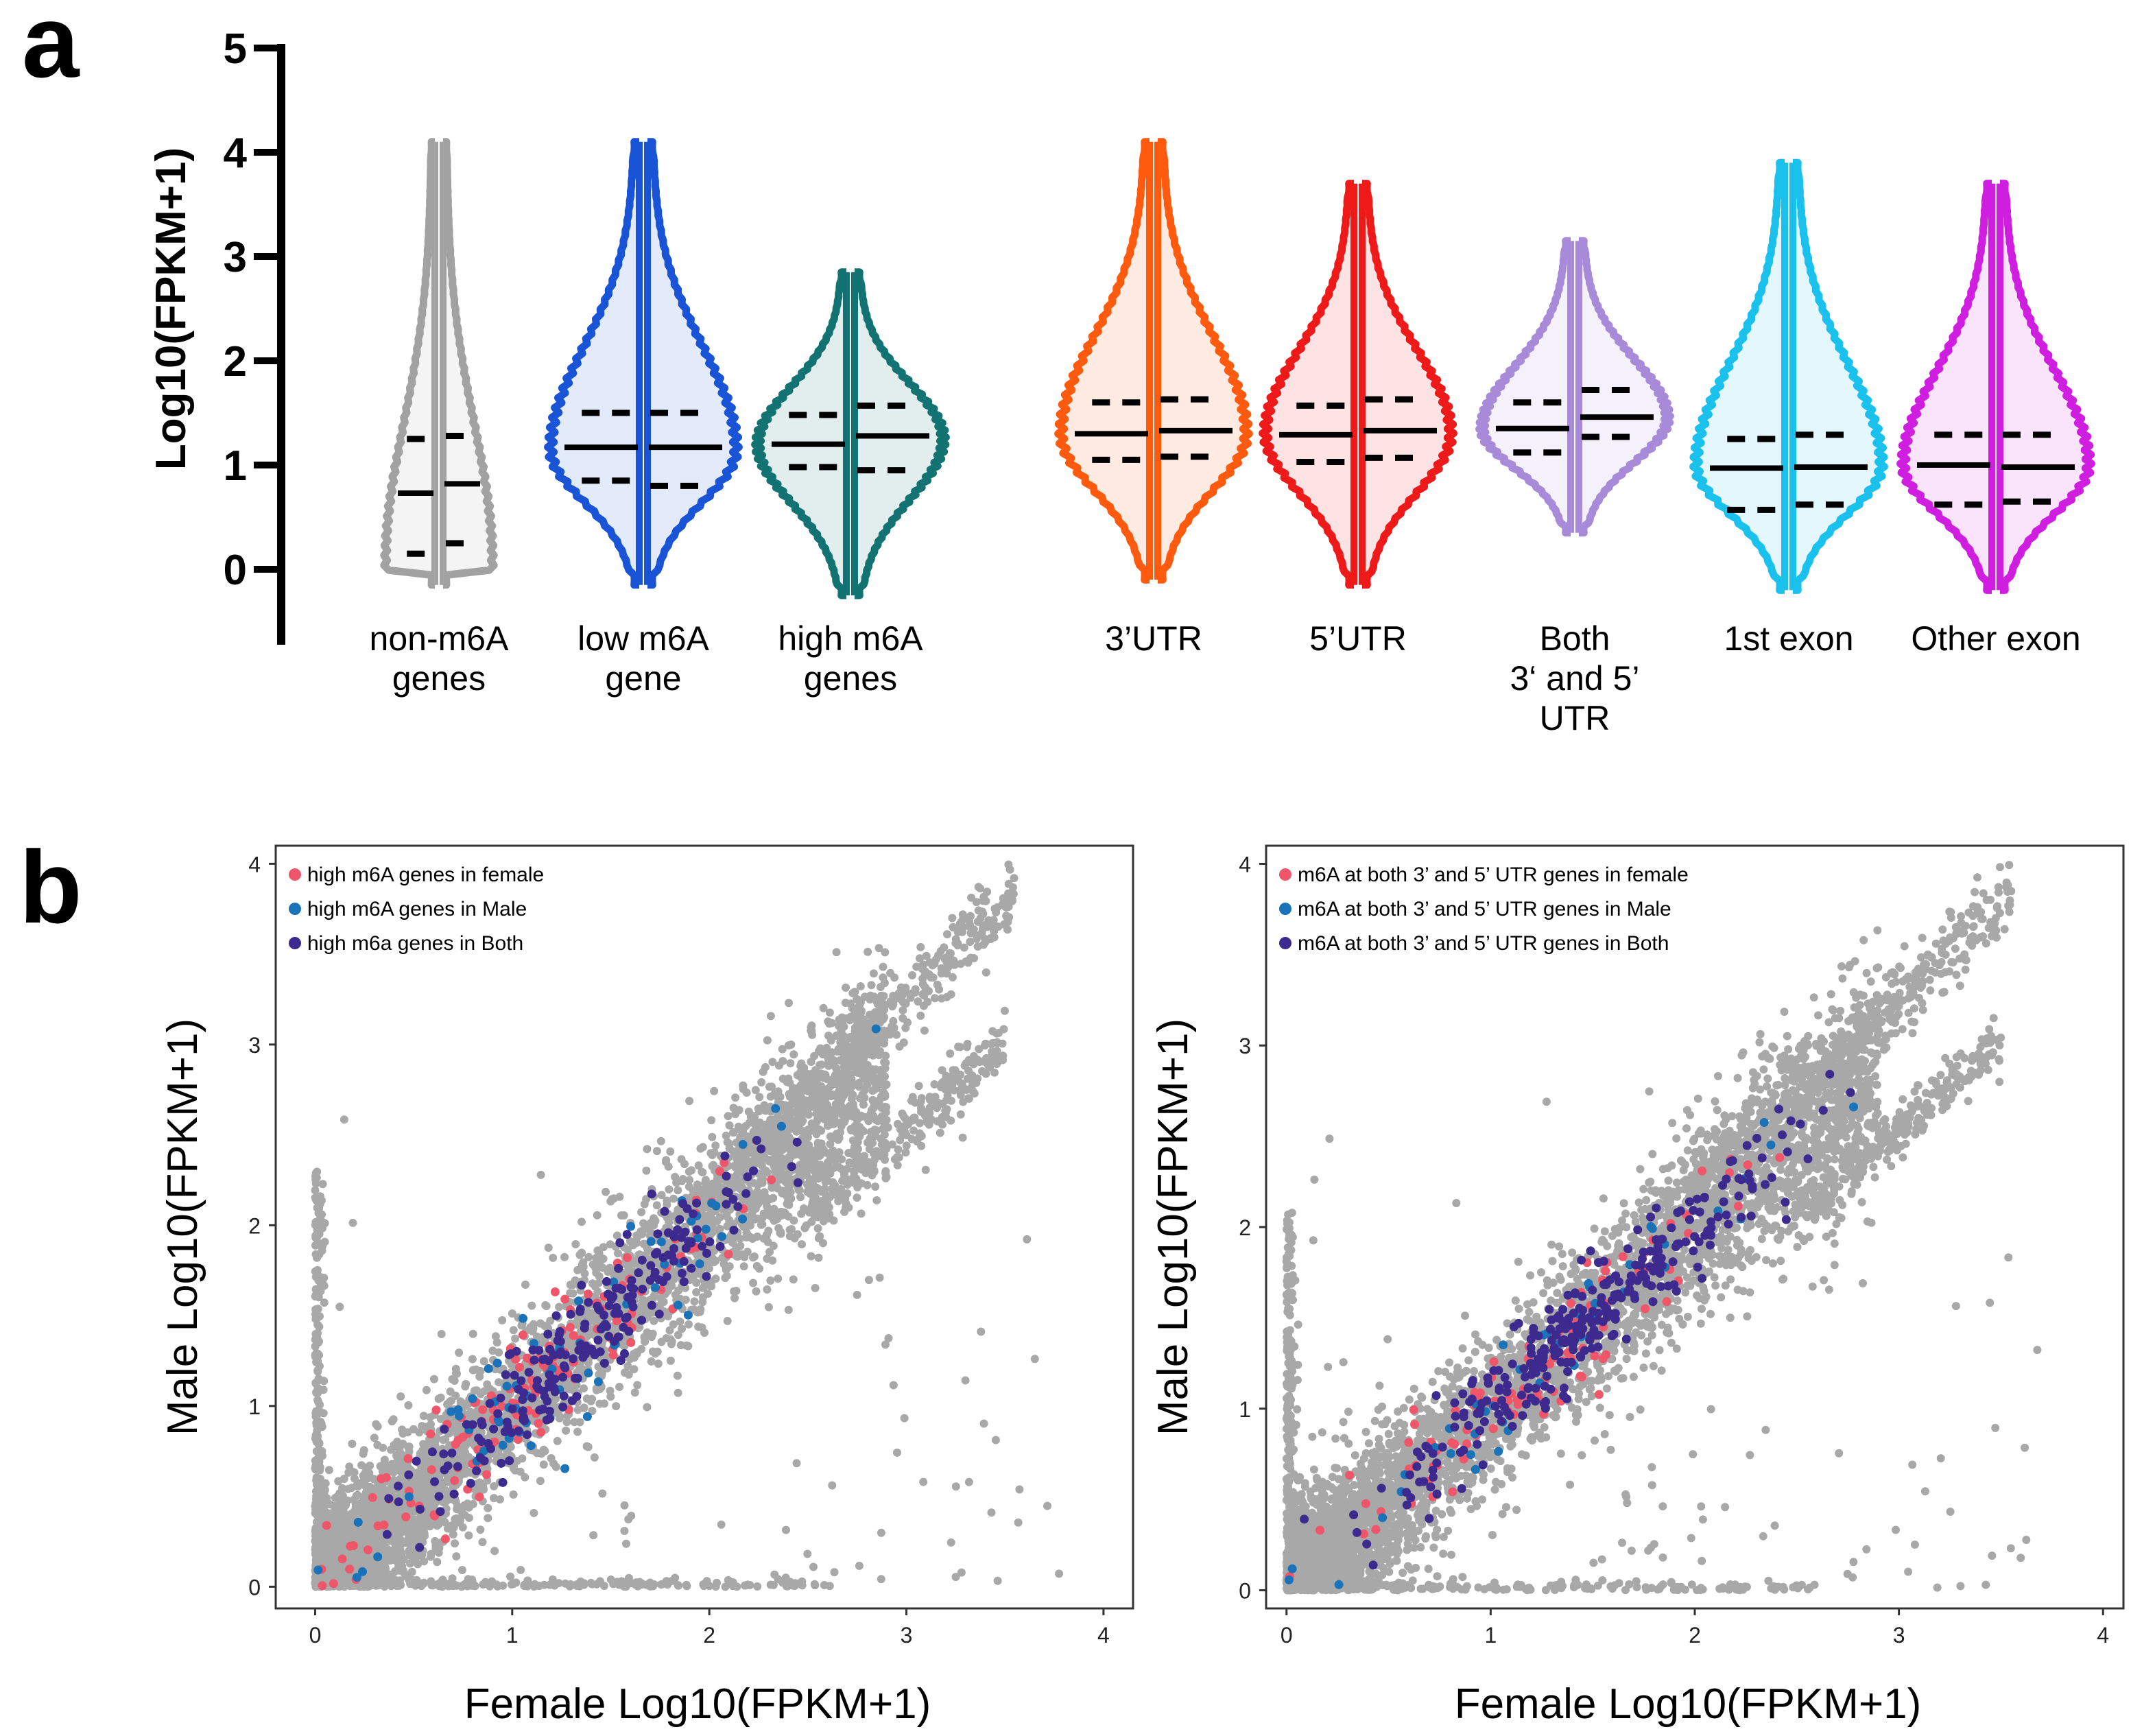 The width and height of the screenshot is (2155, 1736). Describe the element at coordinates (643, 638) in the screenshot. I see `group-label: low m6A` at that location.